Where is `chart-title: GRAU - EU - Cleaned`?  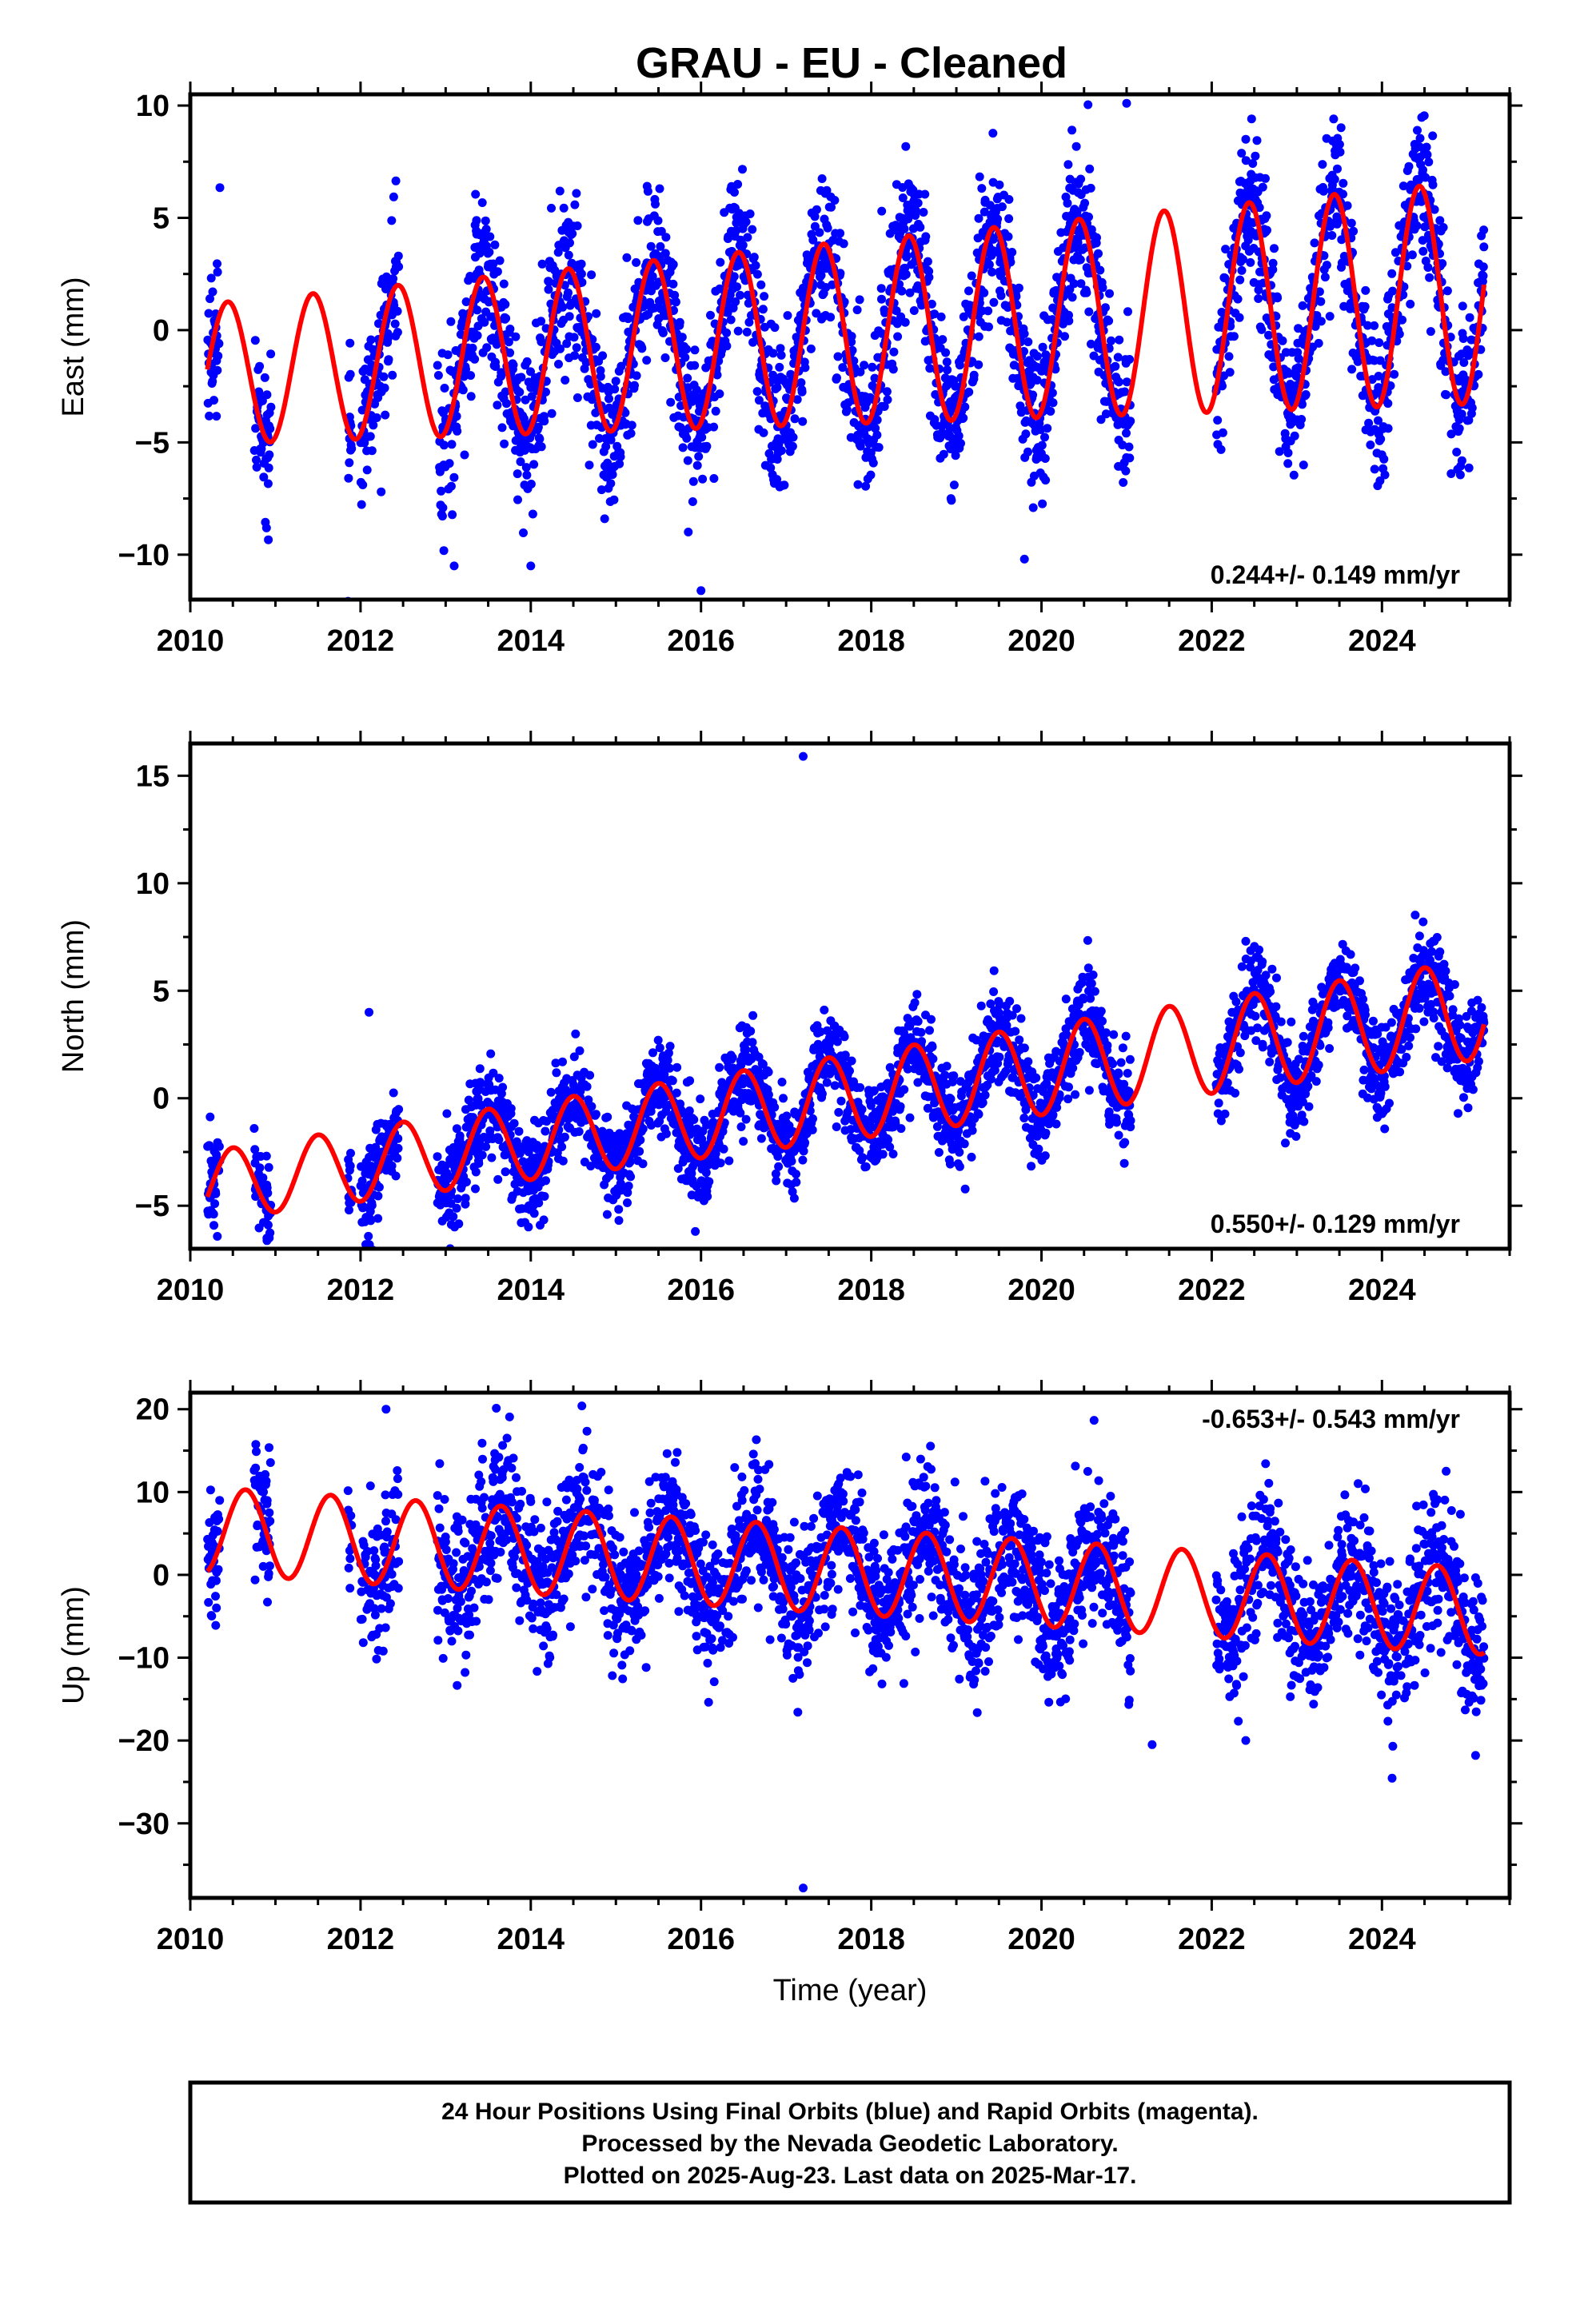
chart-title: GRAU - EU - Cleaned is located at coordinates (851, 63).